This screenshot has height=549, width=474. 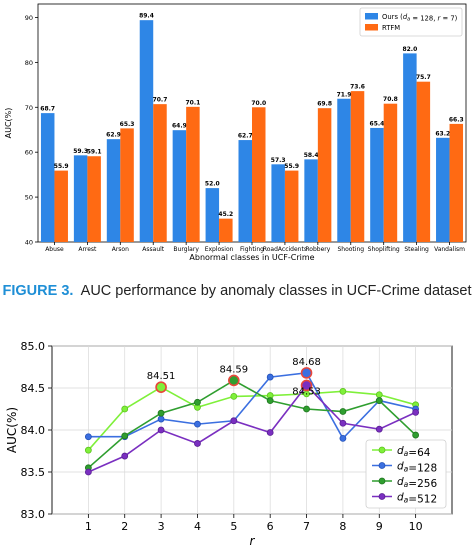 What do you see at coordinates (384, 249) in the screenshot?
I see `x-tick-label: Shoplifting` at bounding box center [384, 249].